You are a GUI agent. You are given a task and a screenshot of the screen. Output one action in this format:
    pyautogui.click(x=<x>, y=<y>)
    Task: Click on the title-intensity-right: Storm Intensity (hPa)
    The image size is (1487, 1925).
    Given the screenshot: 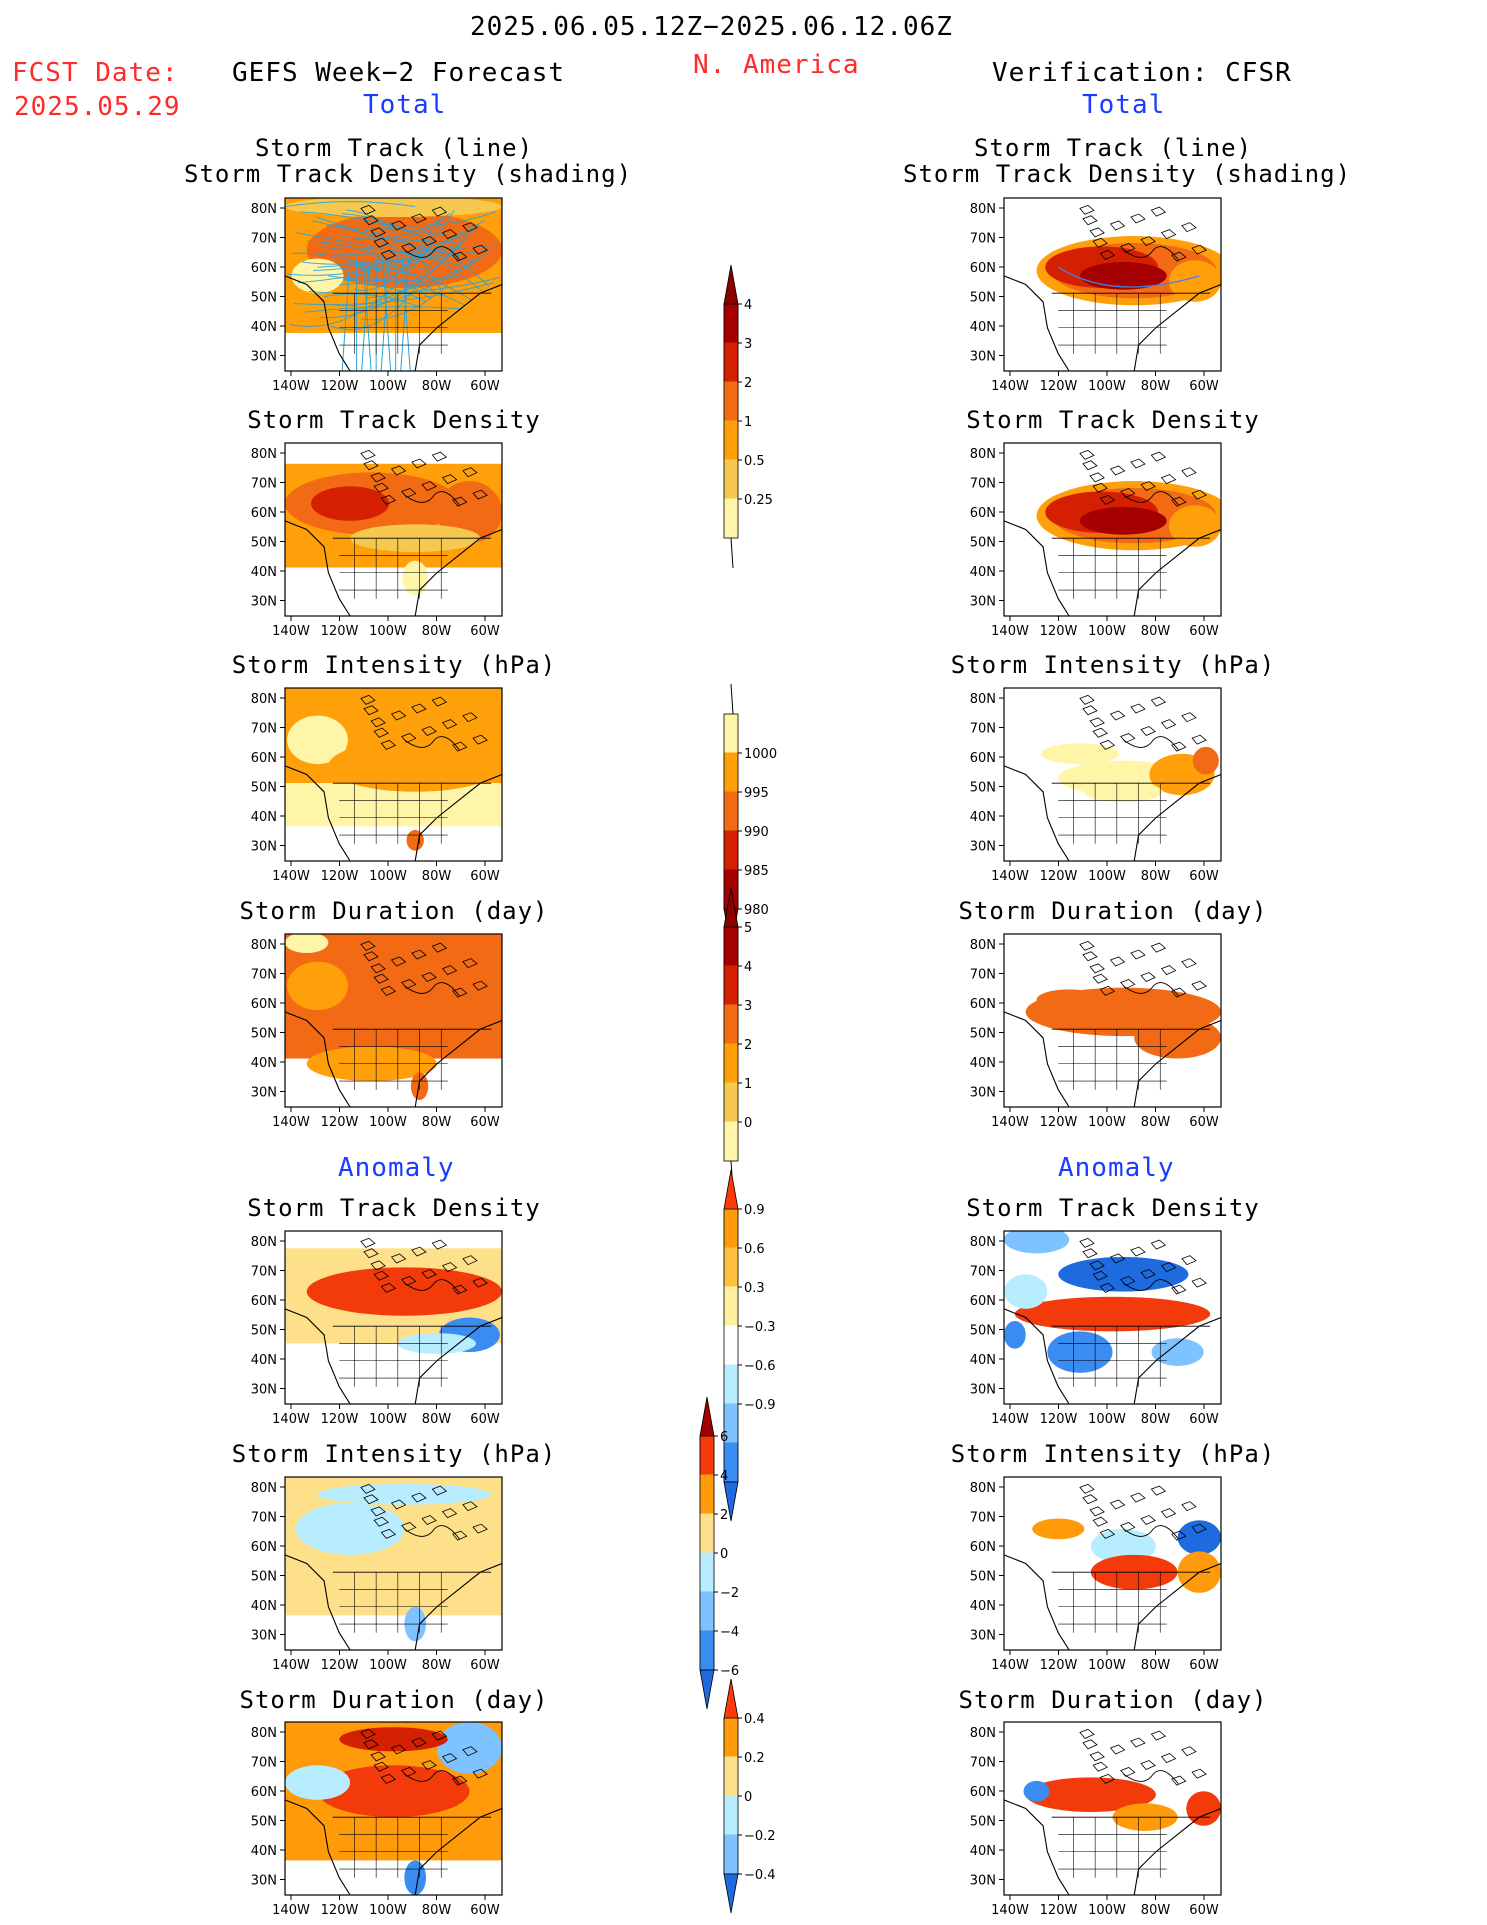 What is the action you would take?
    pyautogui.click(x=1113, y=665)
    